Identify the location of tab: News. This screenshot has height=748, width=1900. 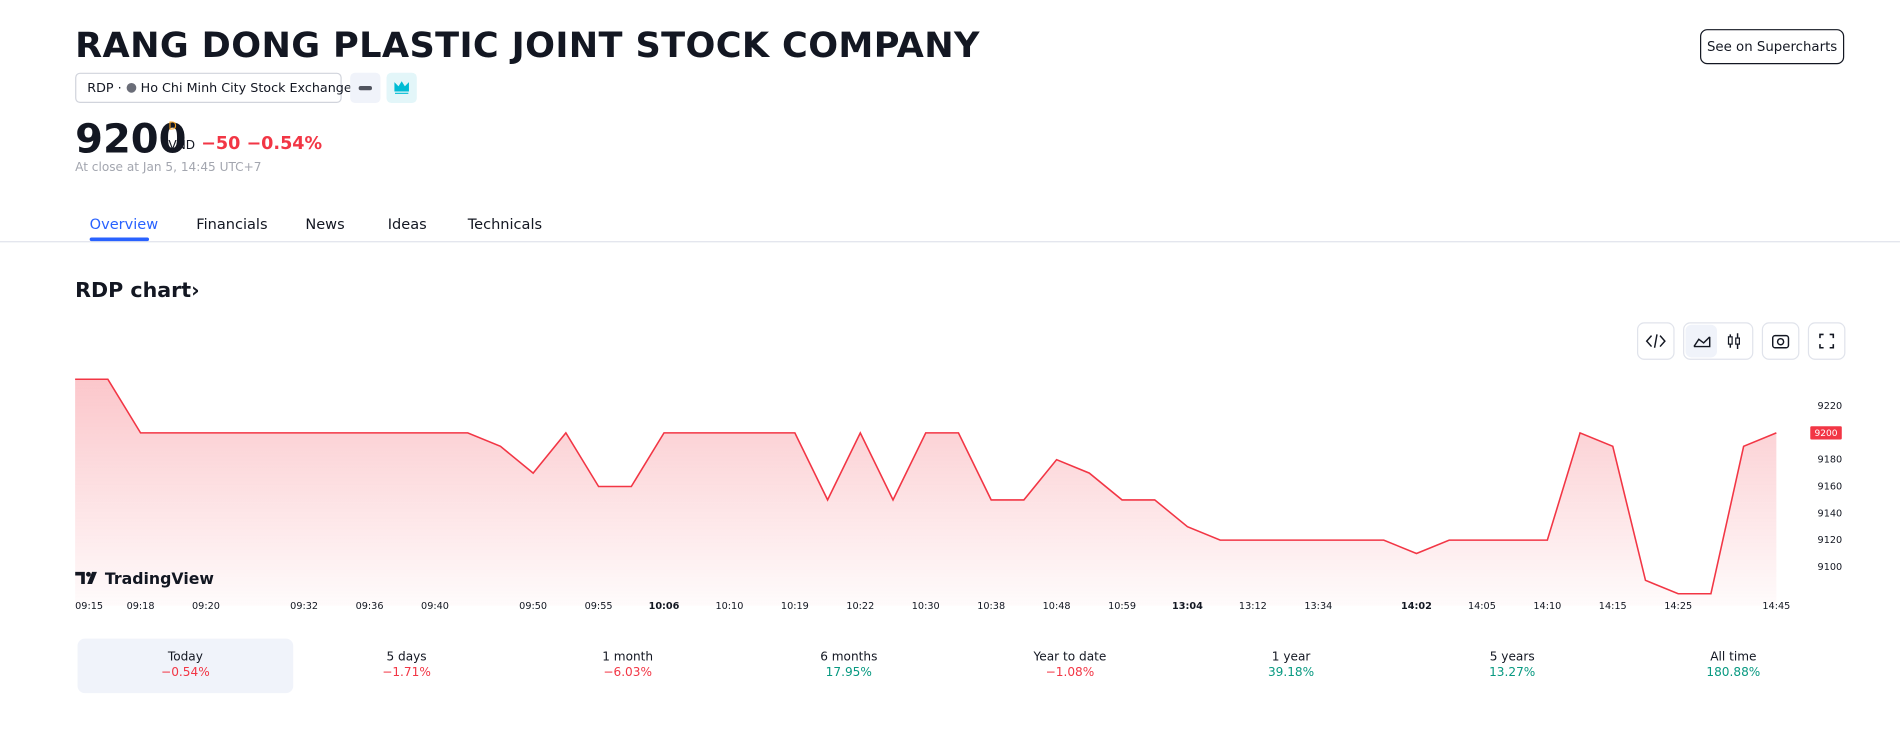
(325, 224).